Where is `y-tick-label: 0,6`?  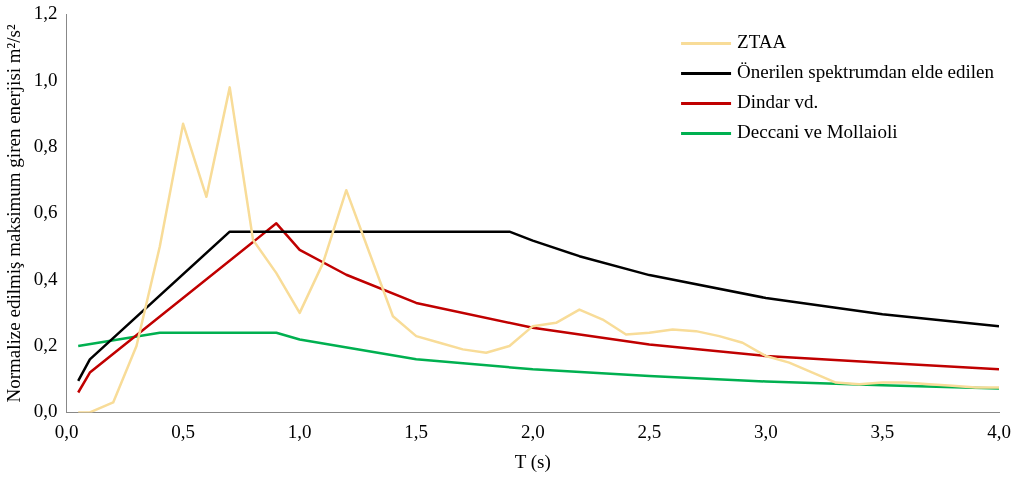
y-tick-label: 0,6 is located at coordinates (45, 212).